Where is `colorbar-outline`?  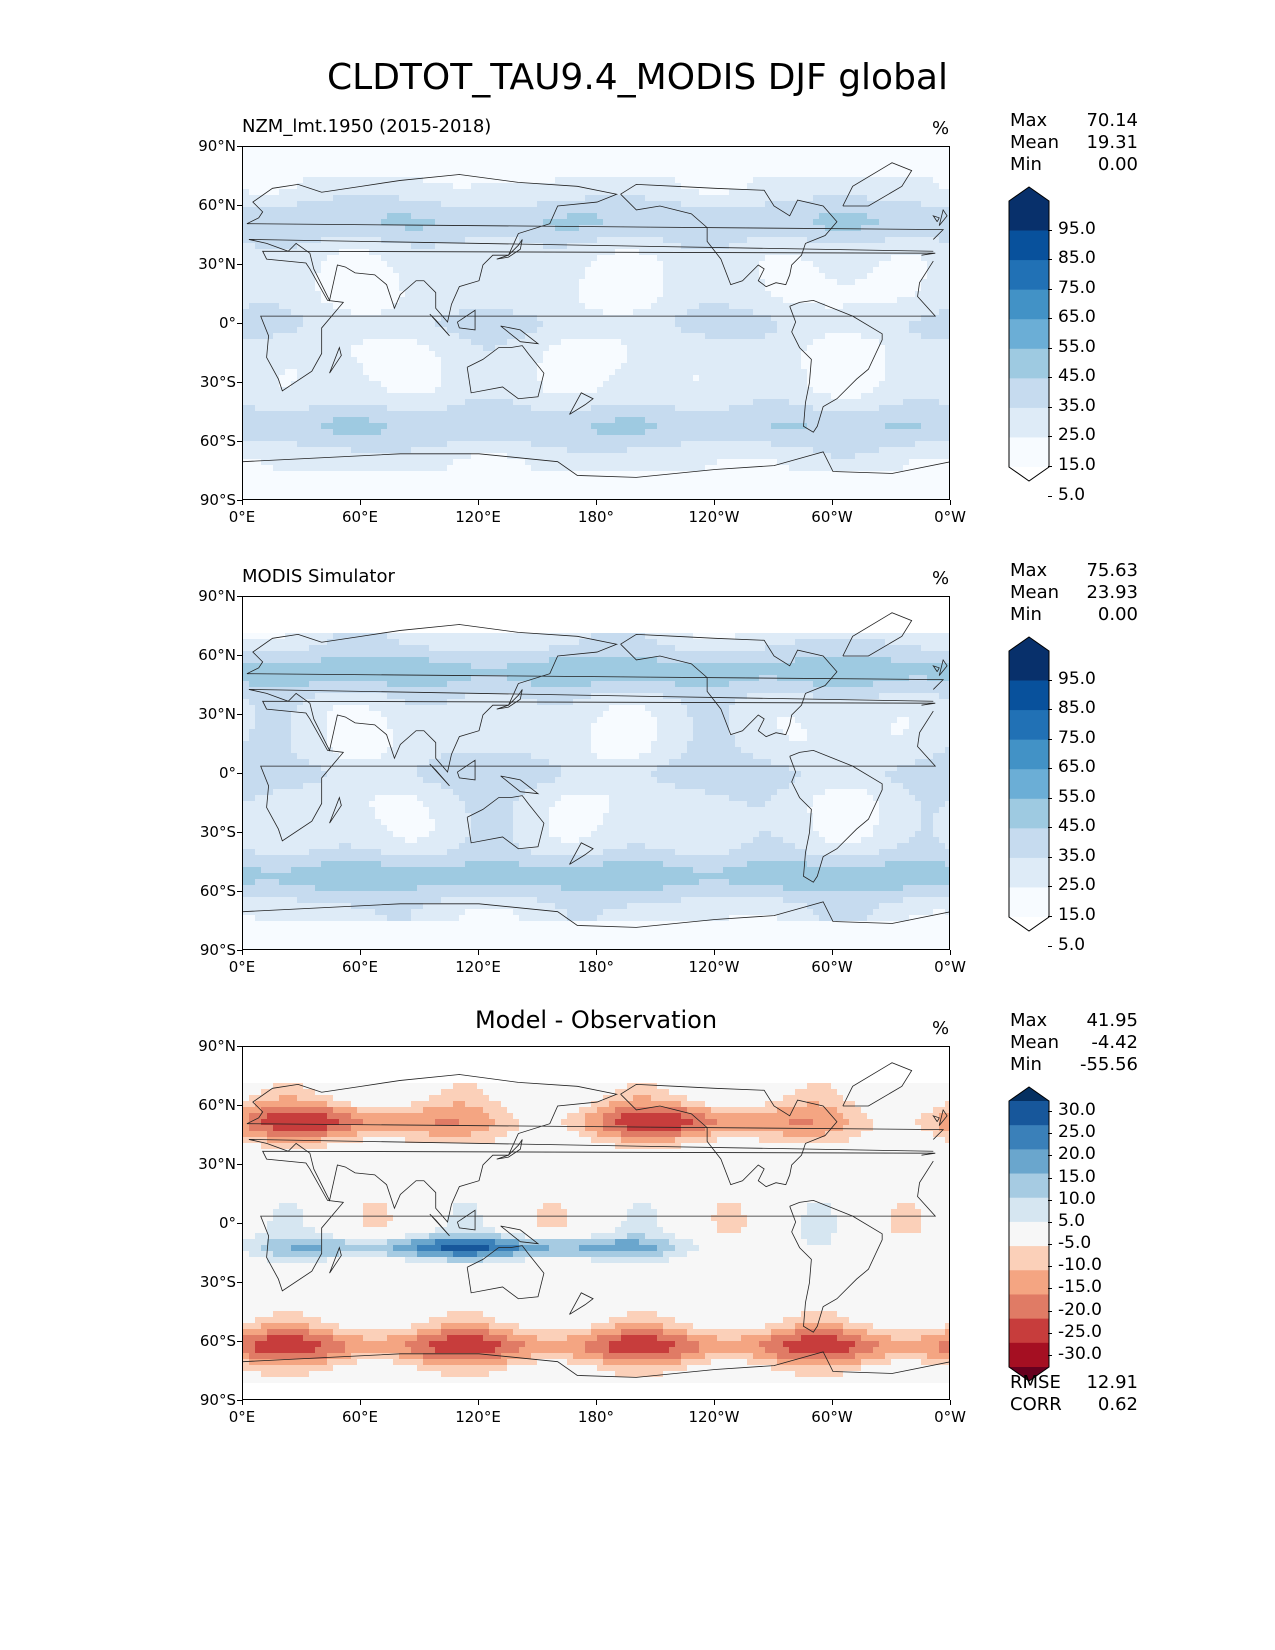
colorbar-outline is located at coordinates (1029, 1234).